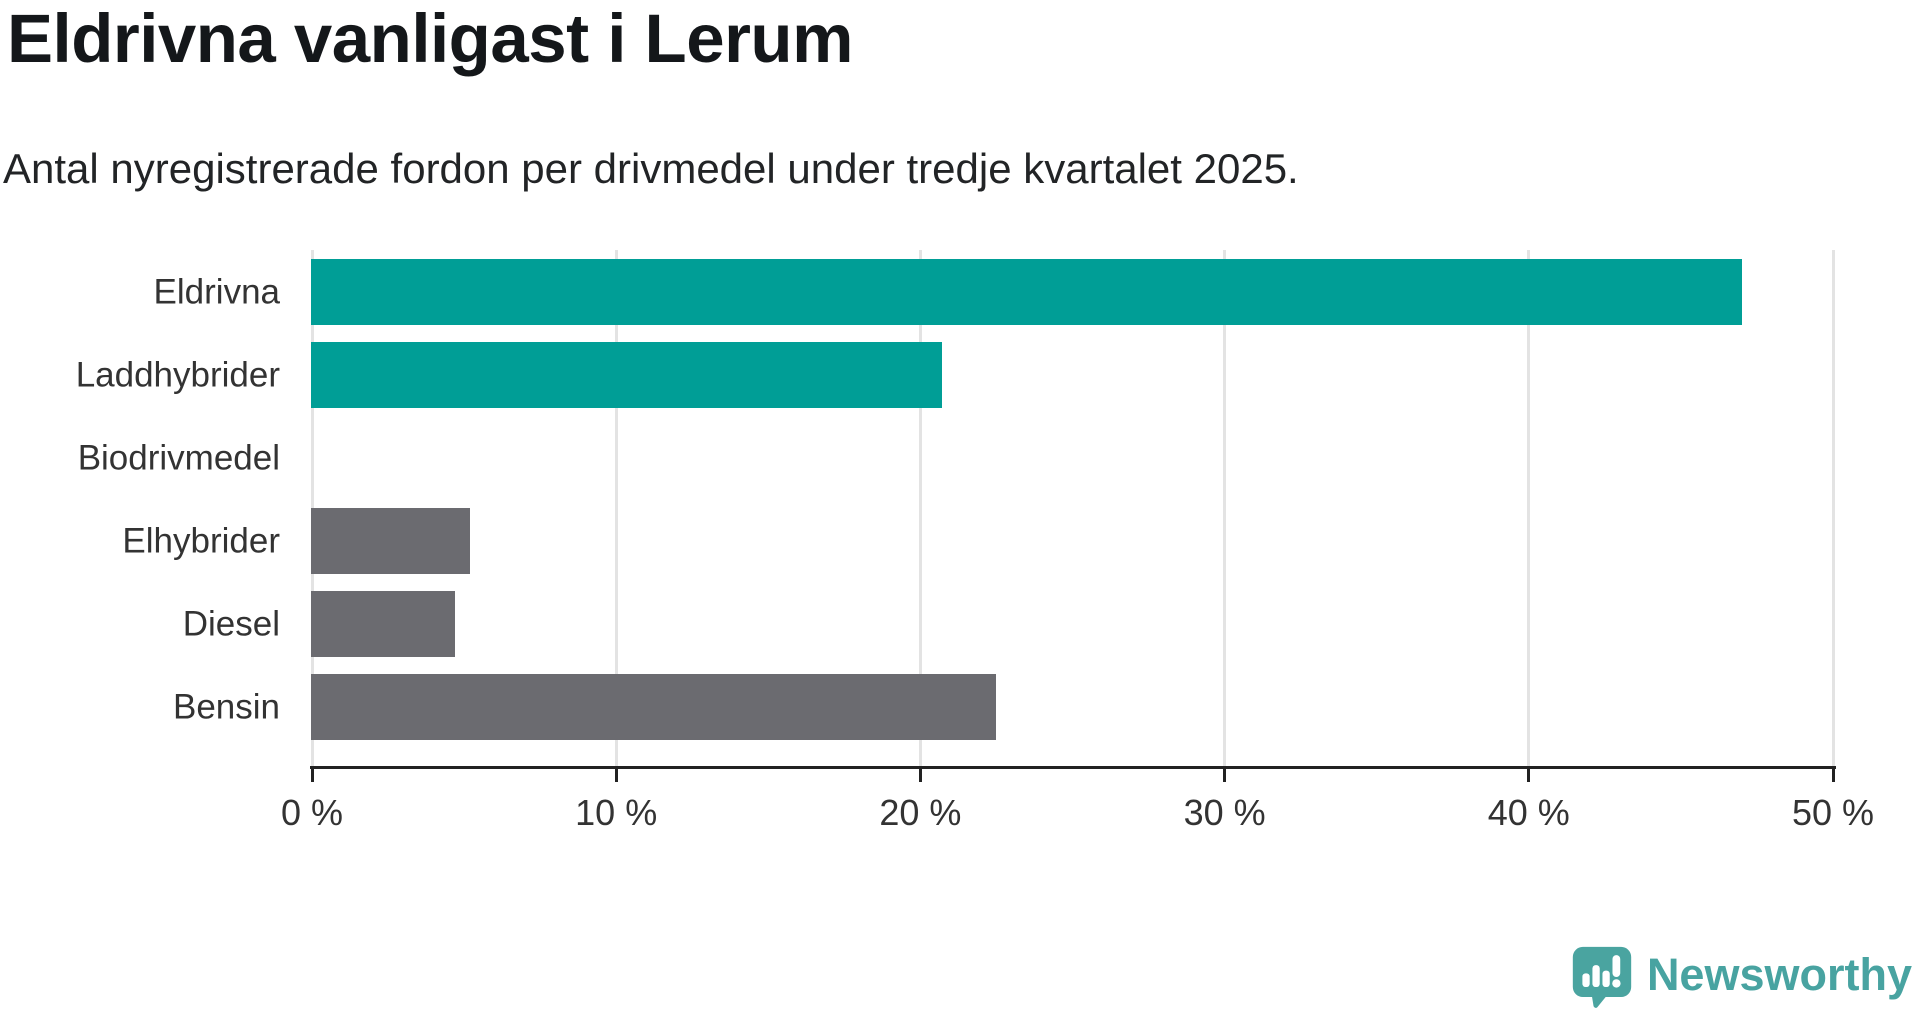 The height and width of the screenshot is (1010, 1920). Describe the element at coordinates (201, 541) in the screenshot. I see `category-label-elhybrider: Elhybrider` at that location.